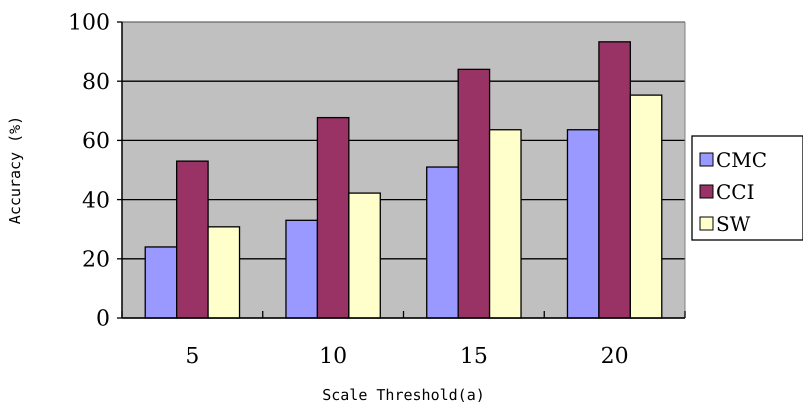  Describe the element at coordinates (103, 319) in the screenshot. I see `y-tick-label: 0` at that location.